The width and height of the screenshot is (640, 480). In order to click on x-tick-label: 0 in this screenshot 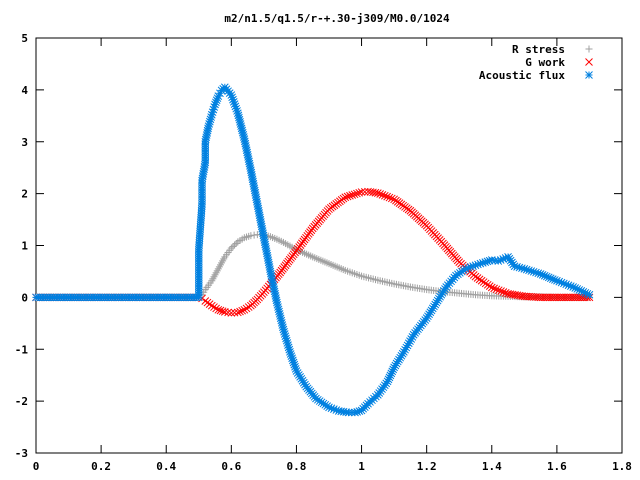, I will do `click(36, 466)`.